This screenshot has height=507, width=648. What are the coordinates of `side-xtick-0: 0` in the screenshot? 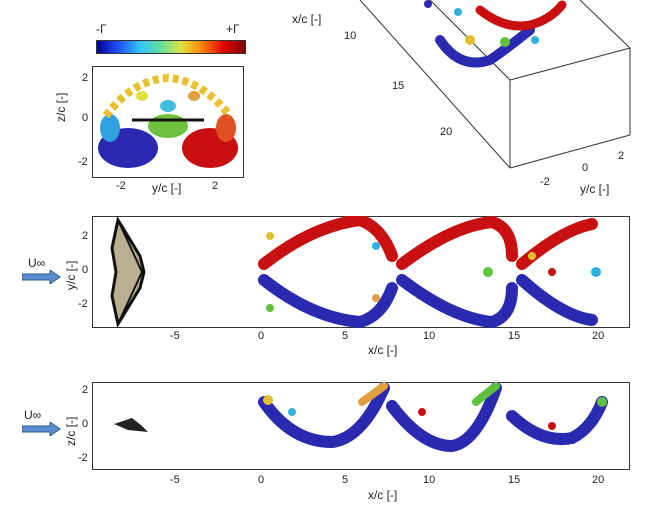 It's located at (261, 480).